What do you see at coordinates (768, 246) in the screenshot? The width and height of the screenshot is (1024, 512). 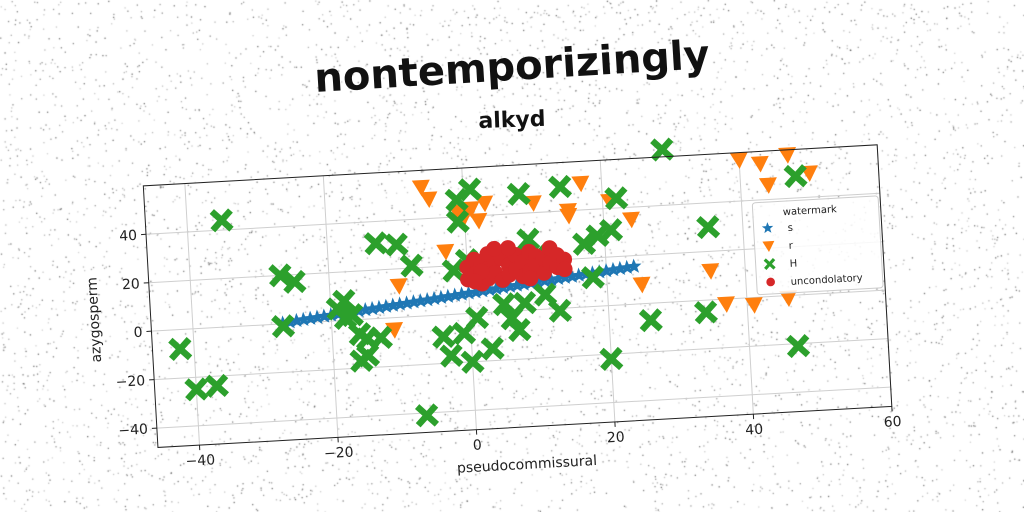 I see `legend-marker-r` at bounding box center [768, 246].